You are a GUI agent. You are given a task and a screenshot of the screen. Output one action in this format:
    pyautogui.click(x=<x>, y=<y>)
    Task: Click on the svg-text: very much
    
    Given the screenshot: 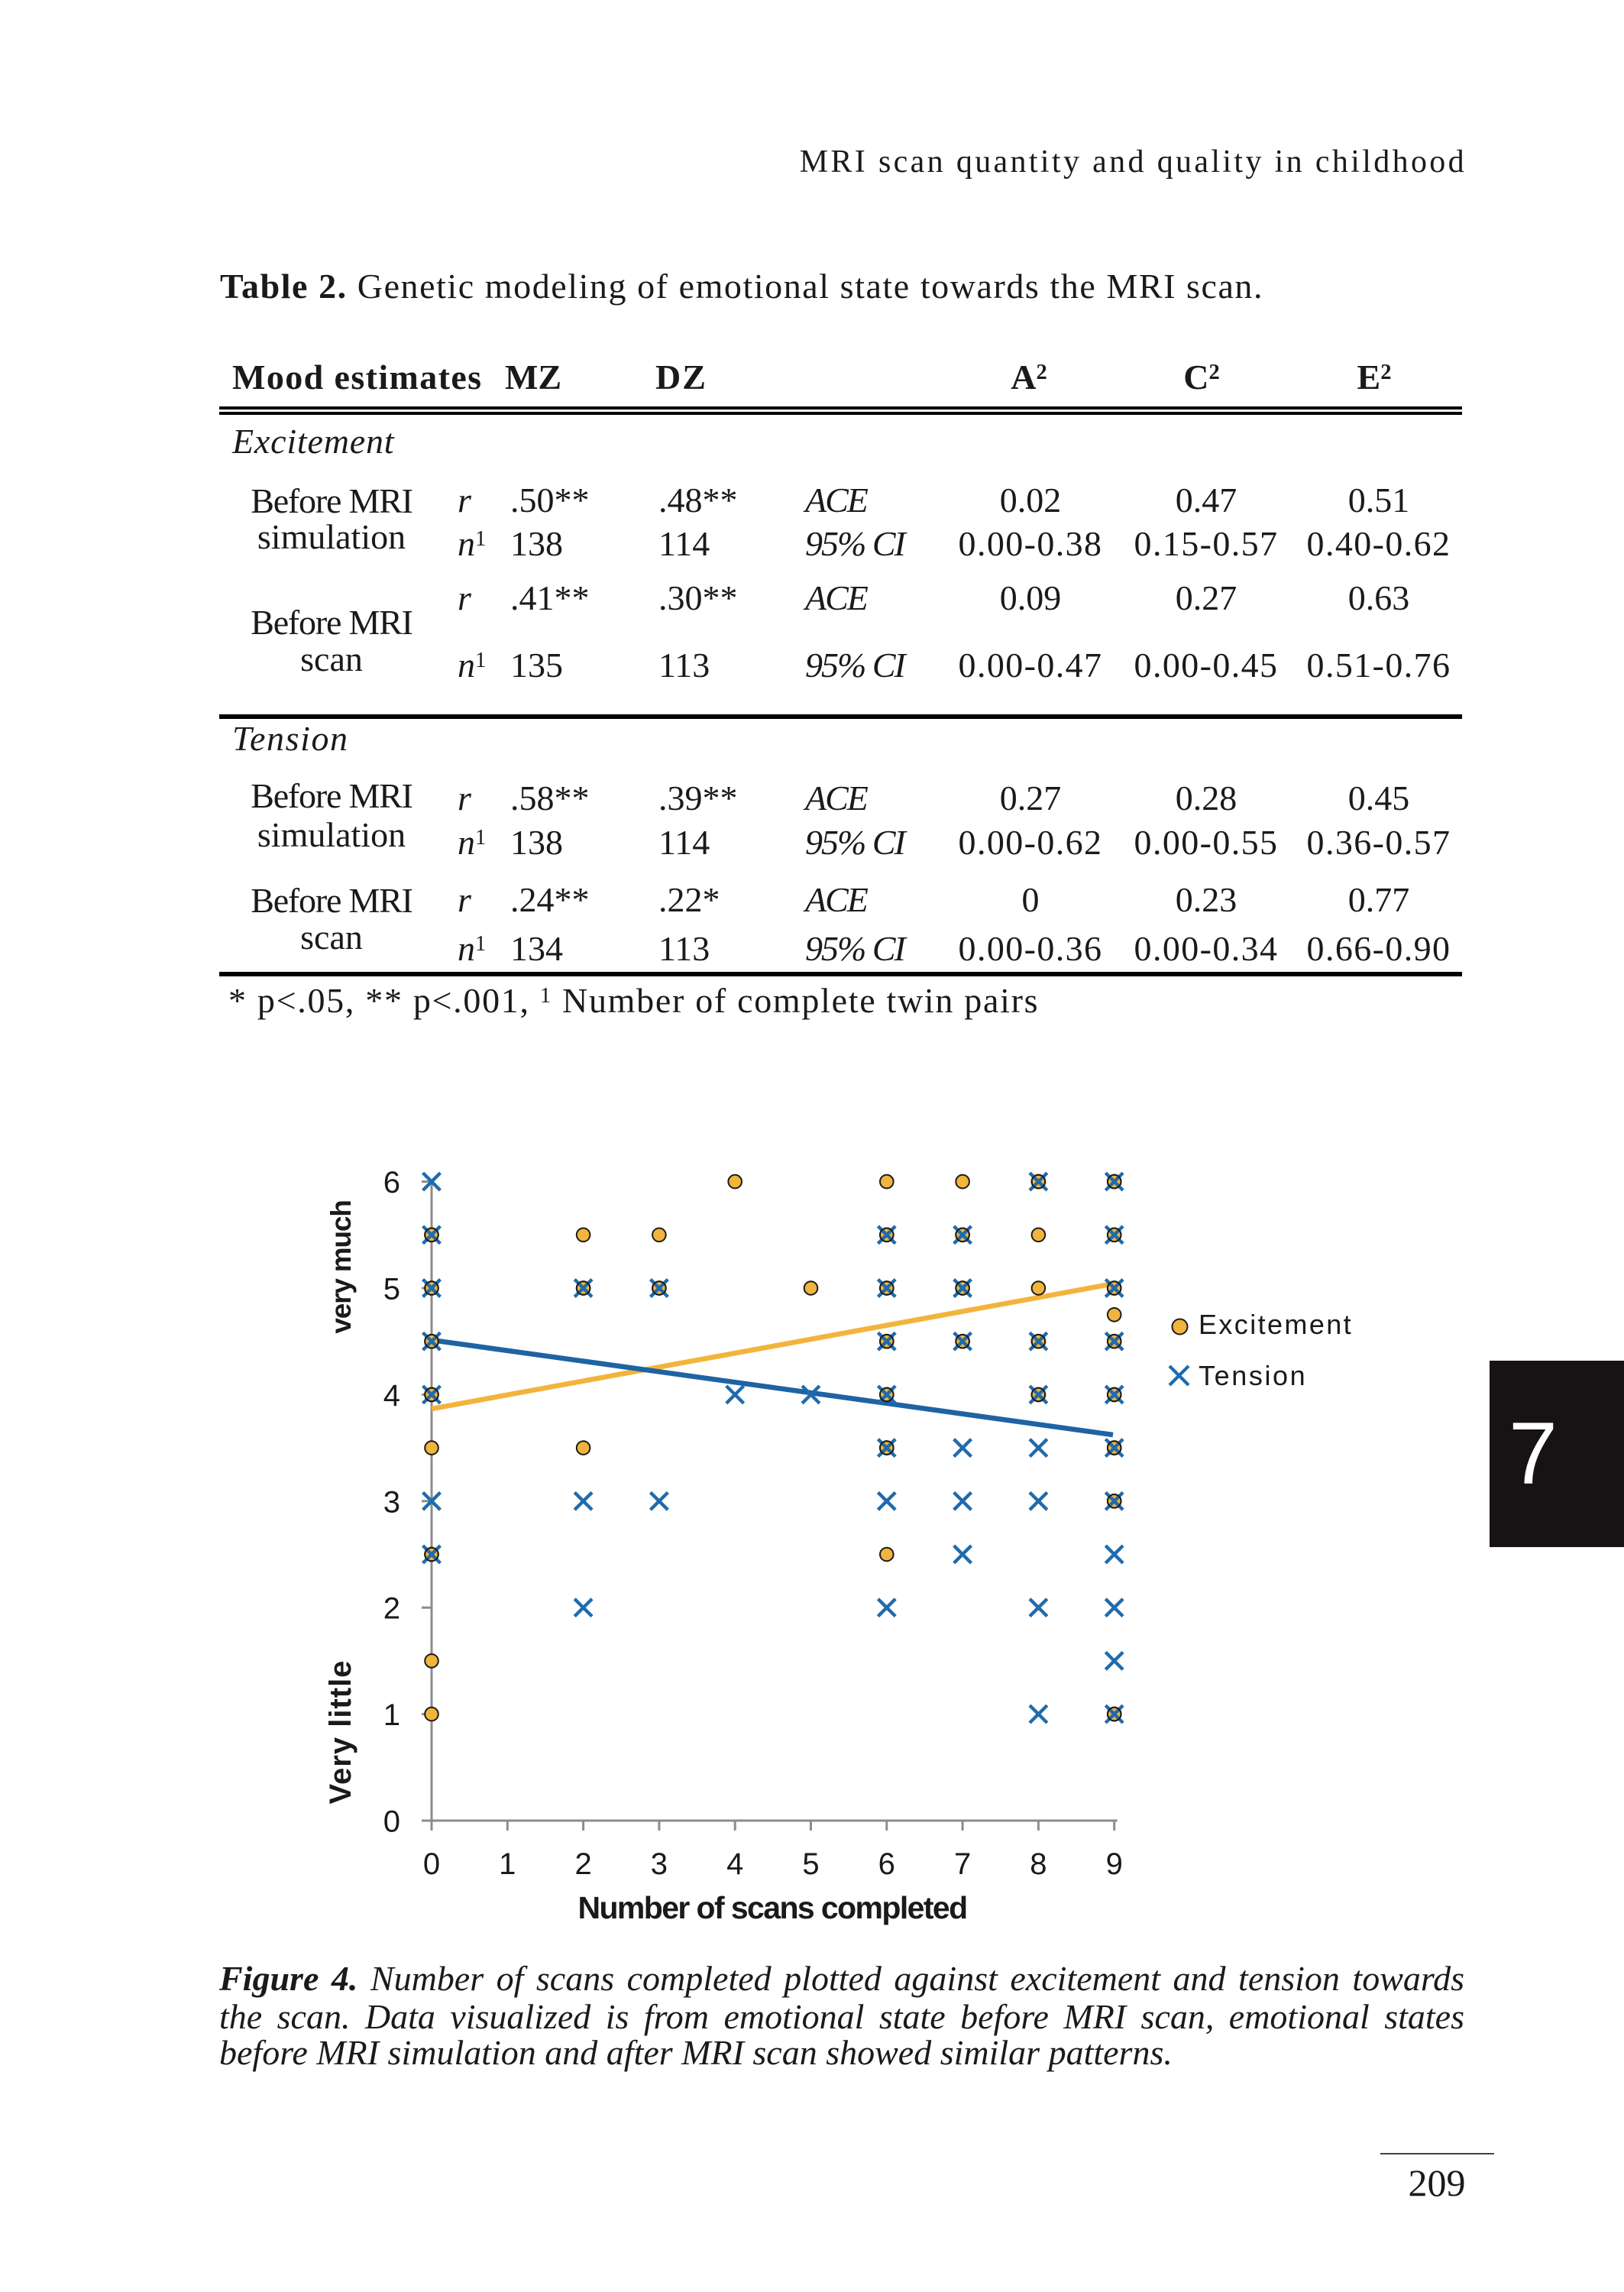 What is the action you would take?
    pyautogui.click(x=341, y=1266)
    